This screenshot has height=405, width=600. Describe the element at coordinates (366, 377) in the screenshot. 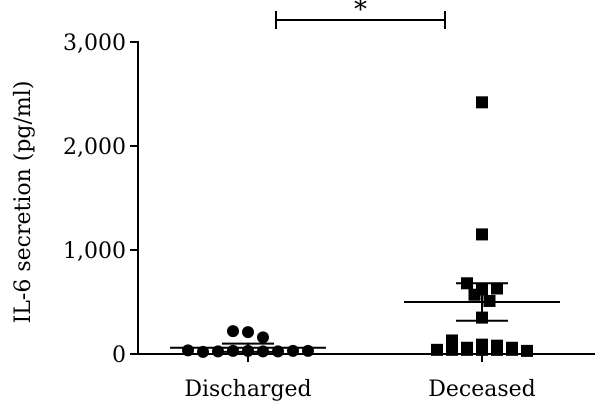

I see `x-axis: Discharged Deceased` at that location.